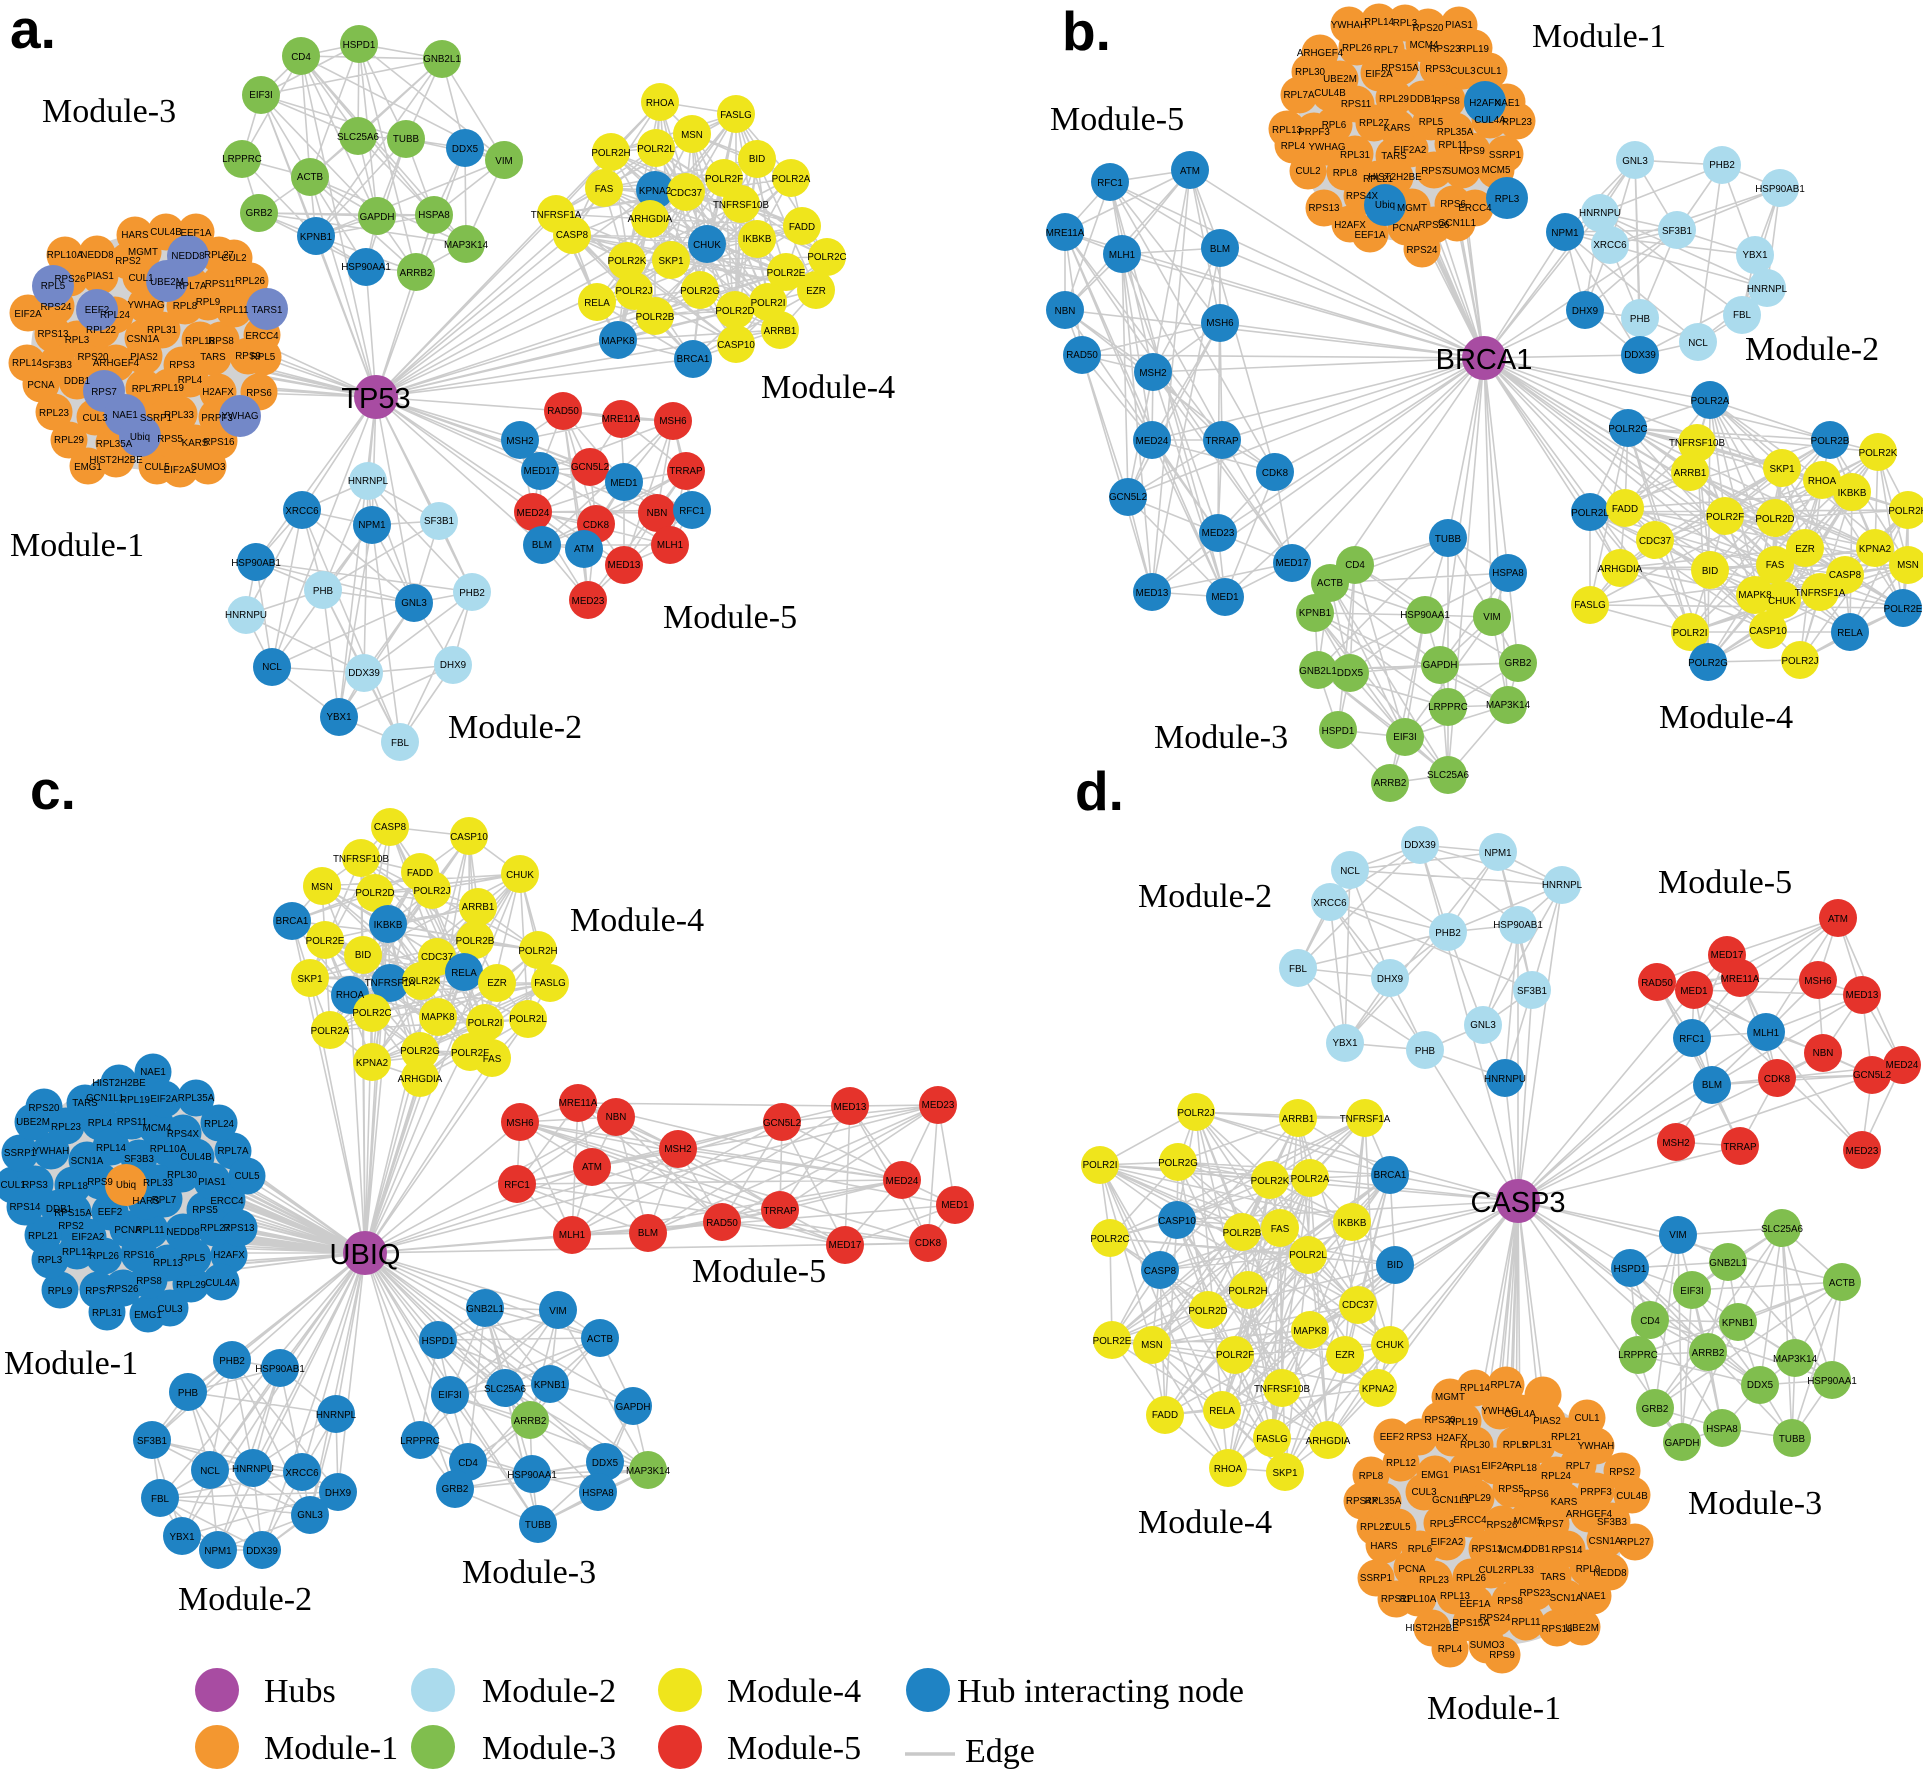  Describe the element at coordinates (1392, 1437) in the screenshot. I see `svg-text: EEF2` at that location.